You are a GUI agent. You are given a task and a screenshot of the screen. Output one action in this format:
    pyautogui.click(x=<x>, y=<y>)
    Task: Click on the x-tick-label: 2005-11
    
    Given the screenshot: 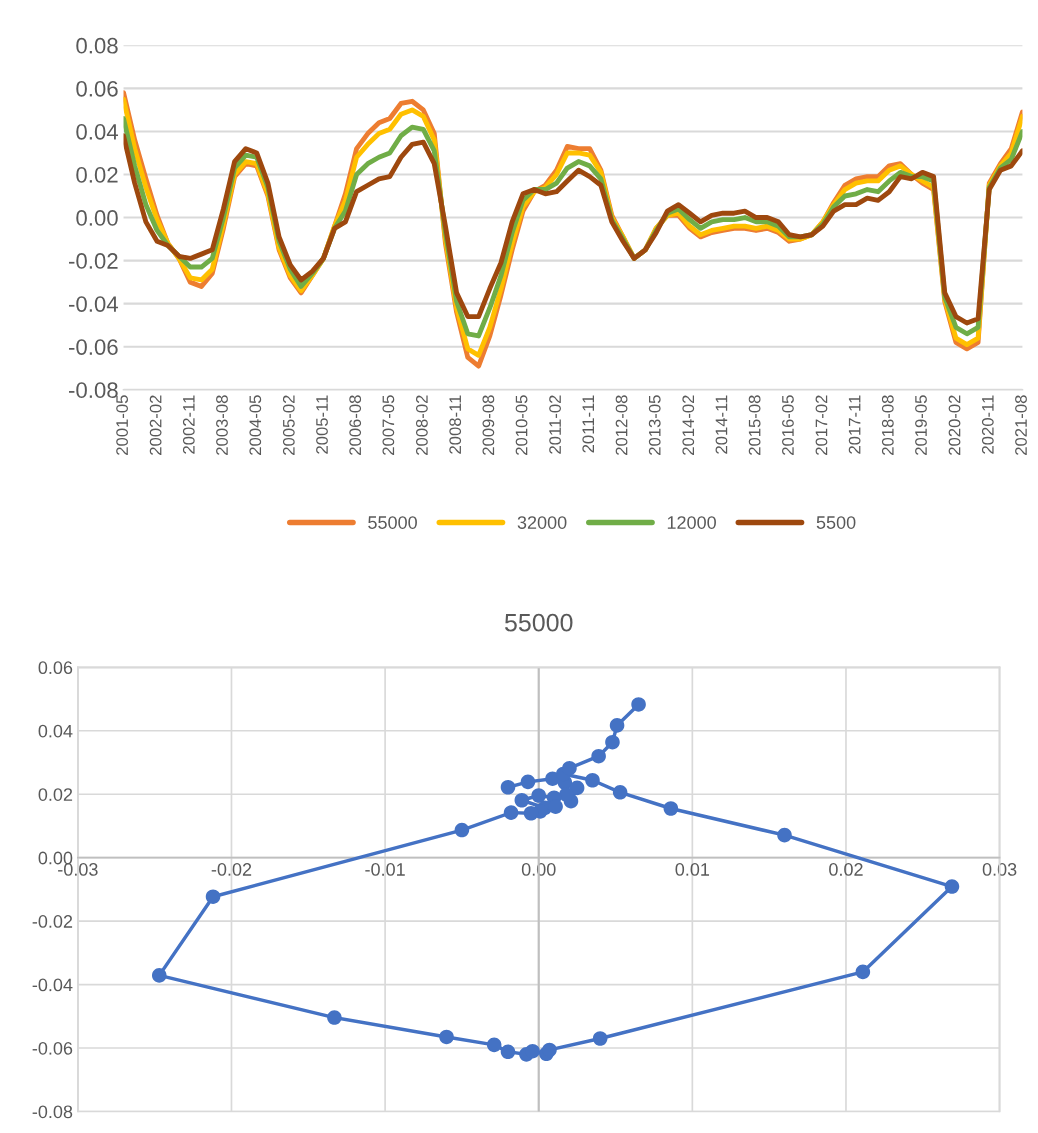 What is the action you would take?
    pyautogui.click(x=322, y=424)
    